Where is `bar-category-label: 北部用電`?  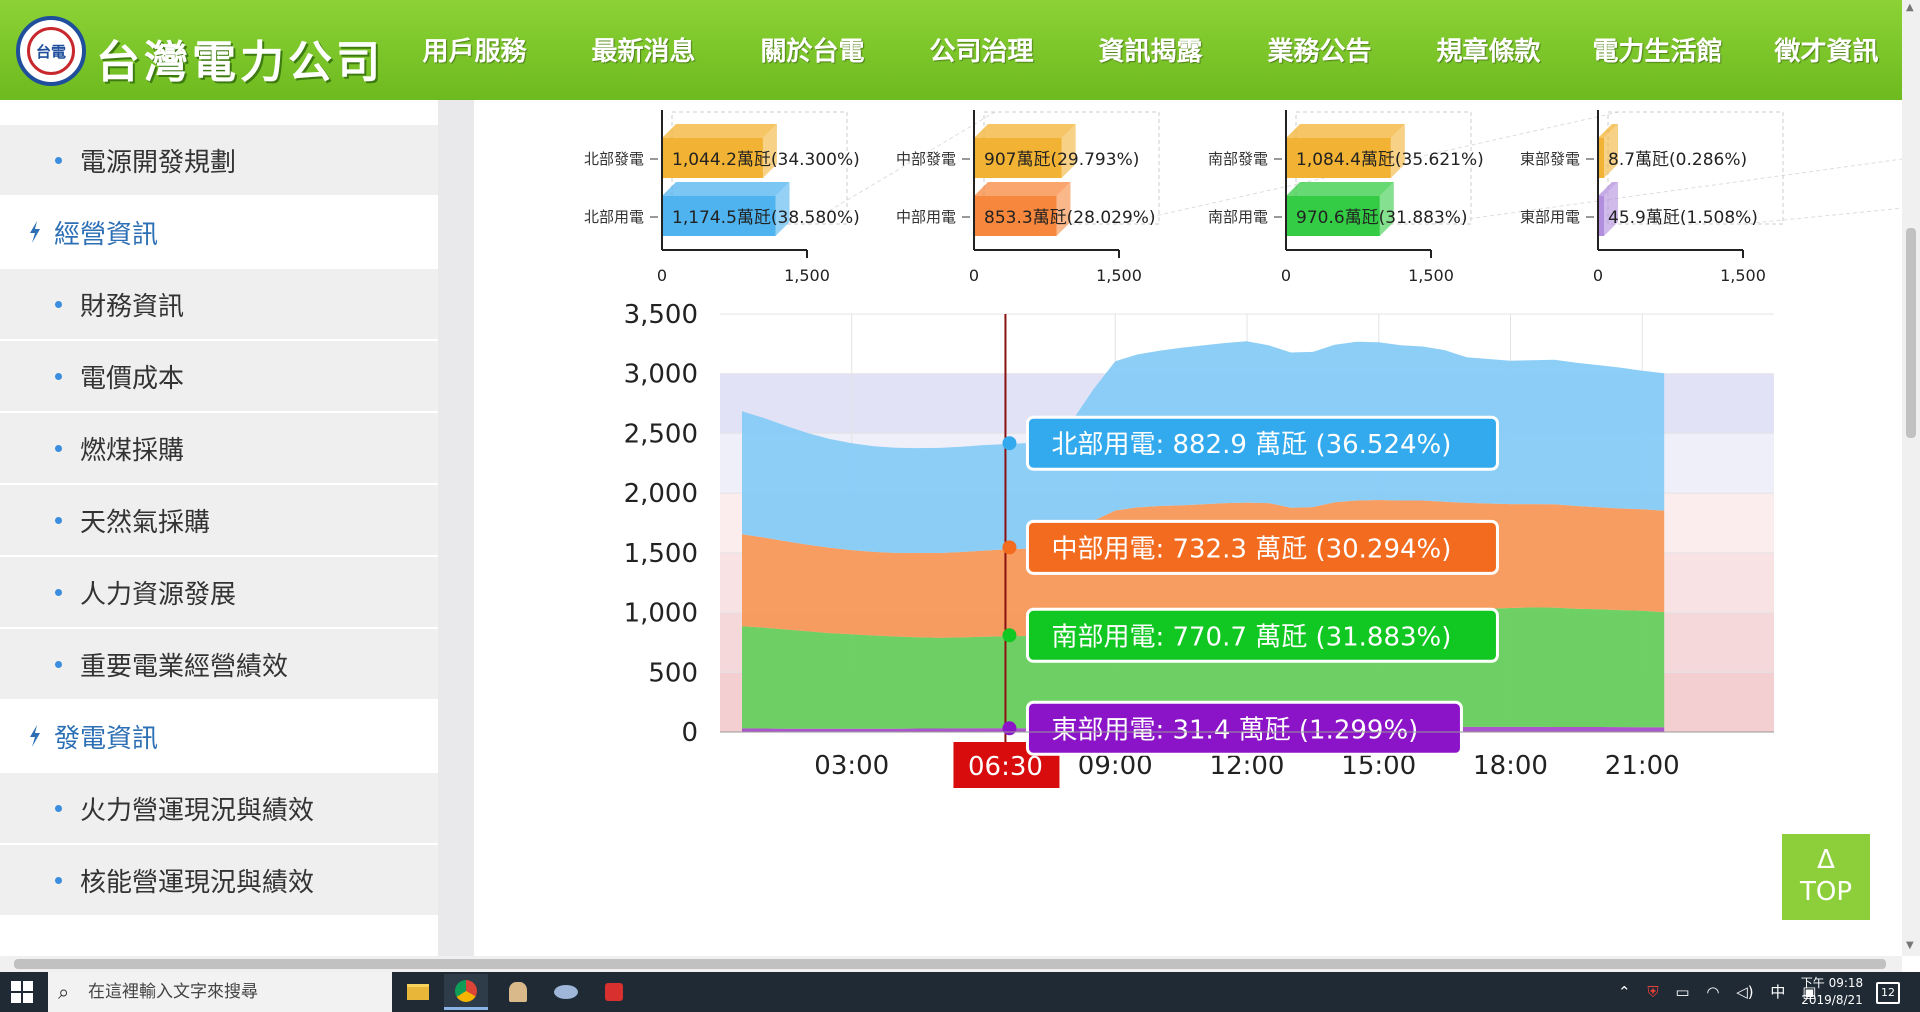
bar-category-label: 北部用電 is located at coordinates (614, 217).